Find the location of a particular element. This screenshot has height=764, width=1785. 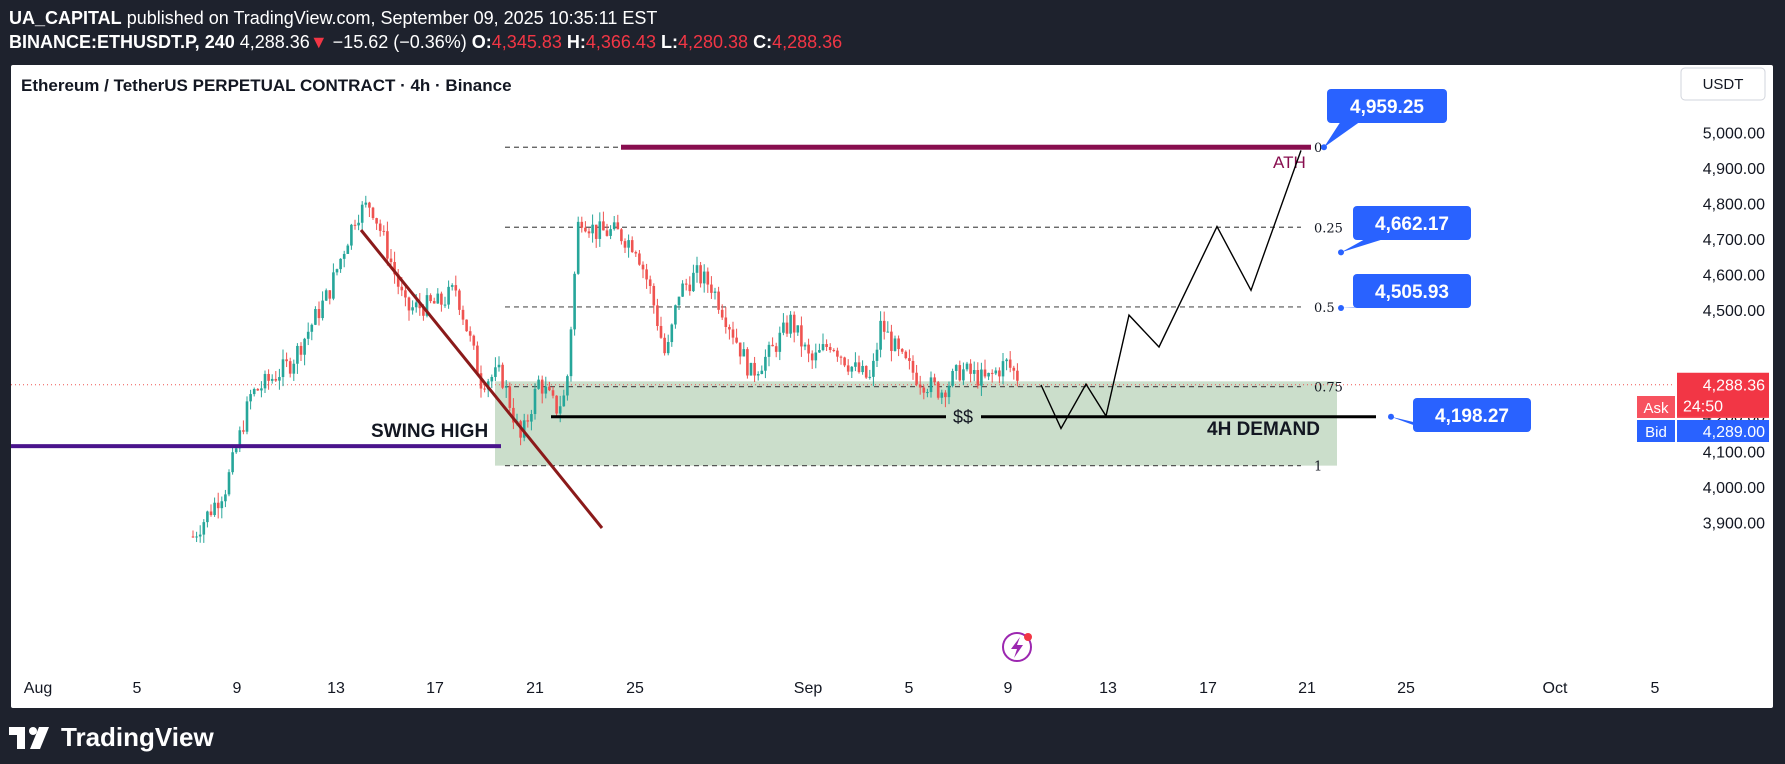

tradingview-brand: TradingView is located at coordinates (137, 737).